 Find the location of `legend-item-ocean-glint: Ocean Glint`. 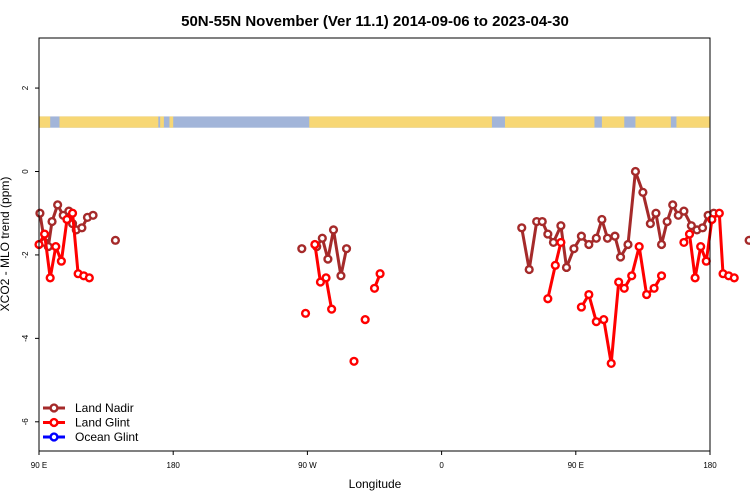

legend-item-ocean-glint: Ocean Glint is located at coordinates (91, 437).